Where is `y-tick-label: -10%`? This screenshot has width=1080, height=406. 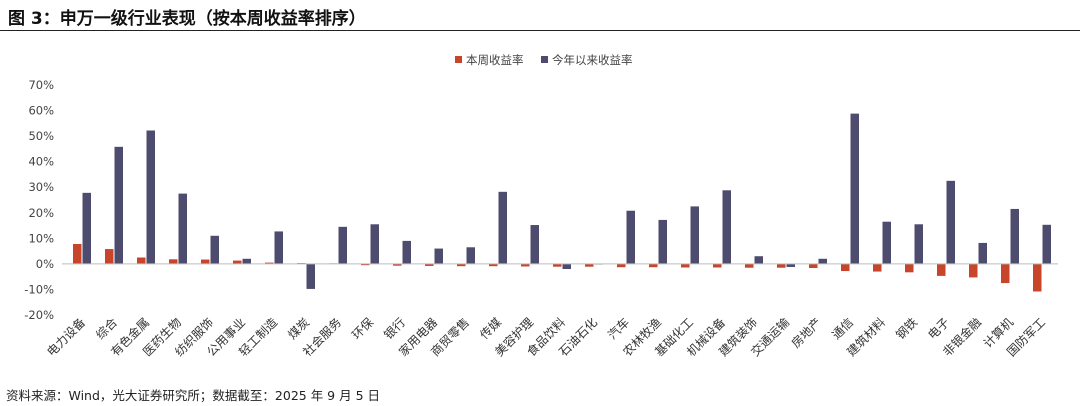 y-tick-label: -10% is located at coordinates (39, 289).